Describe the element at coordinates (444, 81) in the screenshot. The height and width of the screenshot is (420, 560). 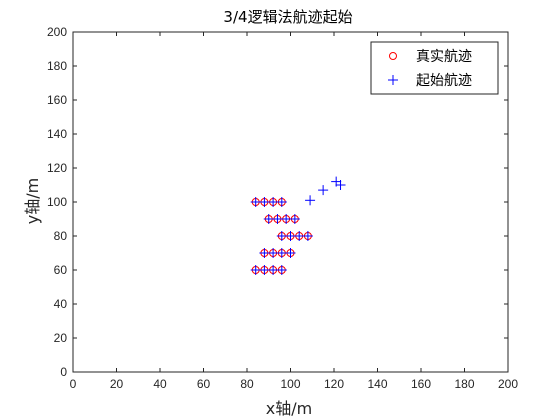
I see `legend-label-initial-track: 起始航迹` at that location.